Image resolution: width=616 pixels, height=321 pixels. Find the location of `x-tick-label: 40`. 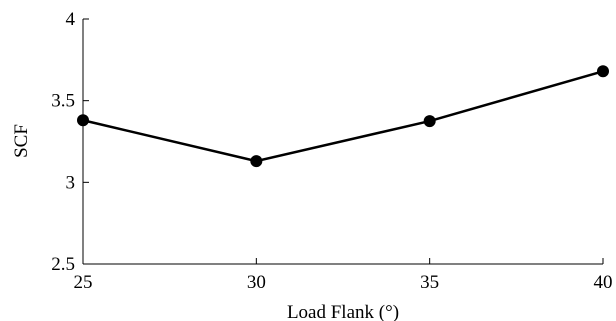

x-tick-label: 40 is located at coordinates (603, 282).